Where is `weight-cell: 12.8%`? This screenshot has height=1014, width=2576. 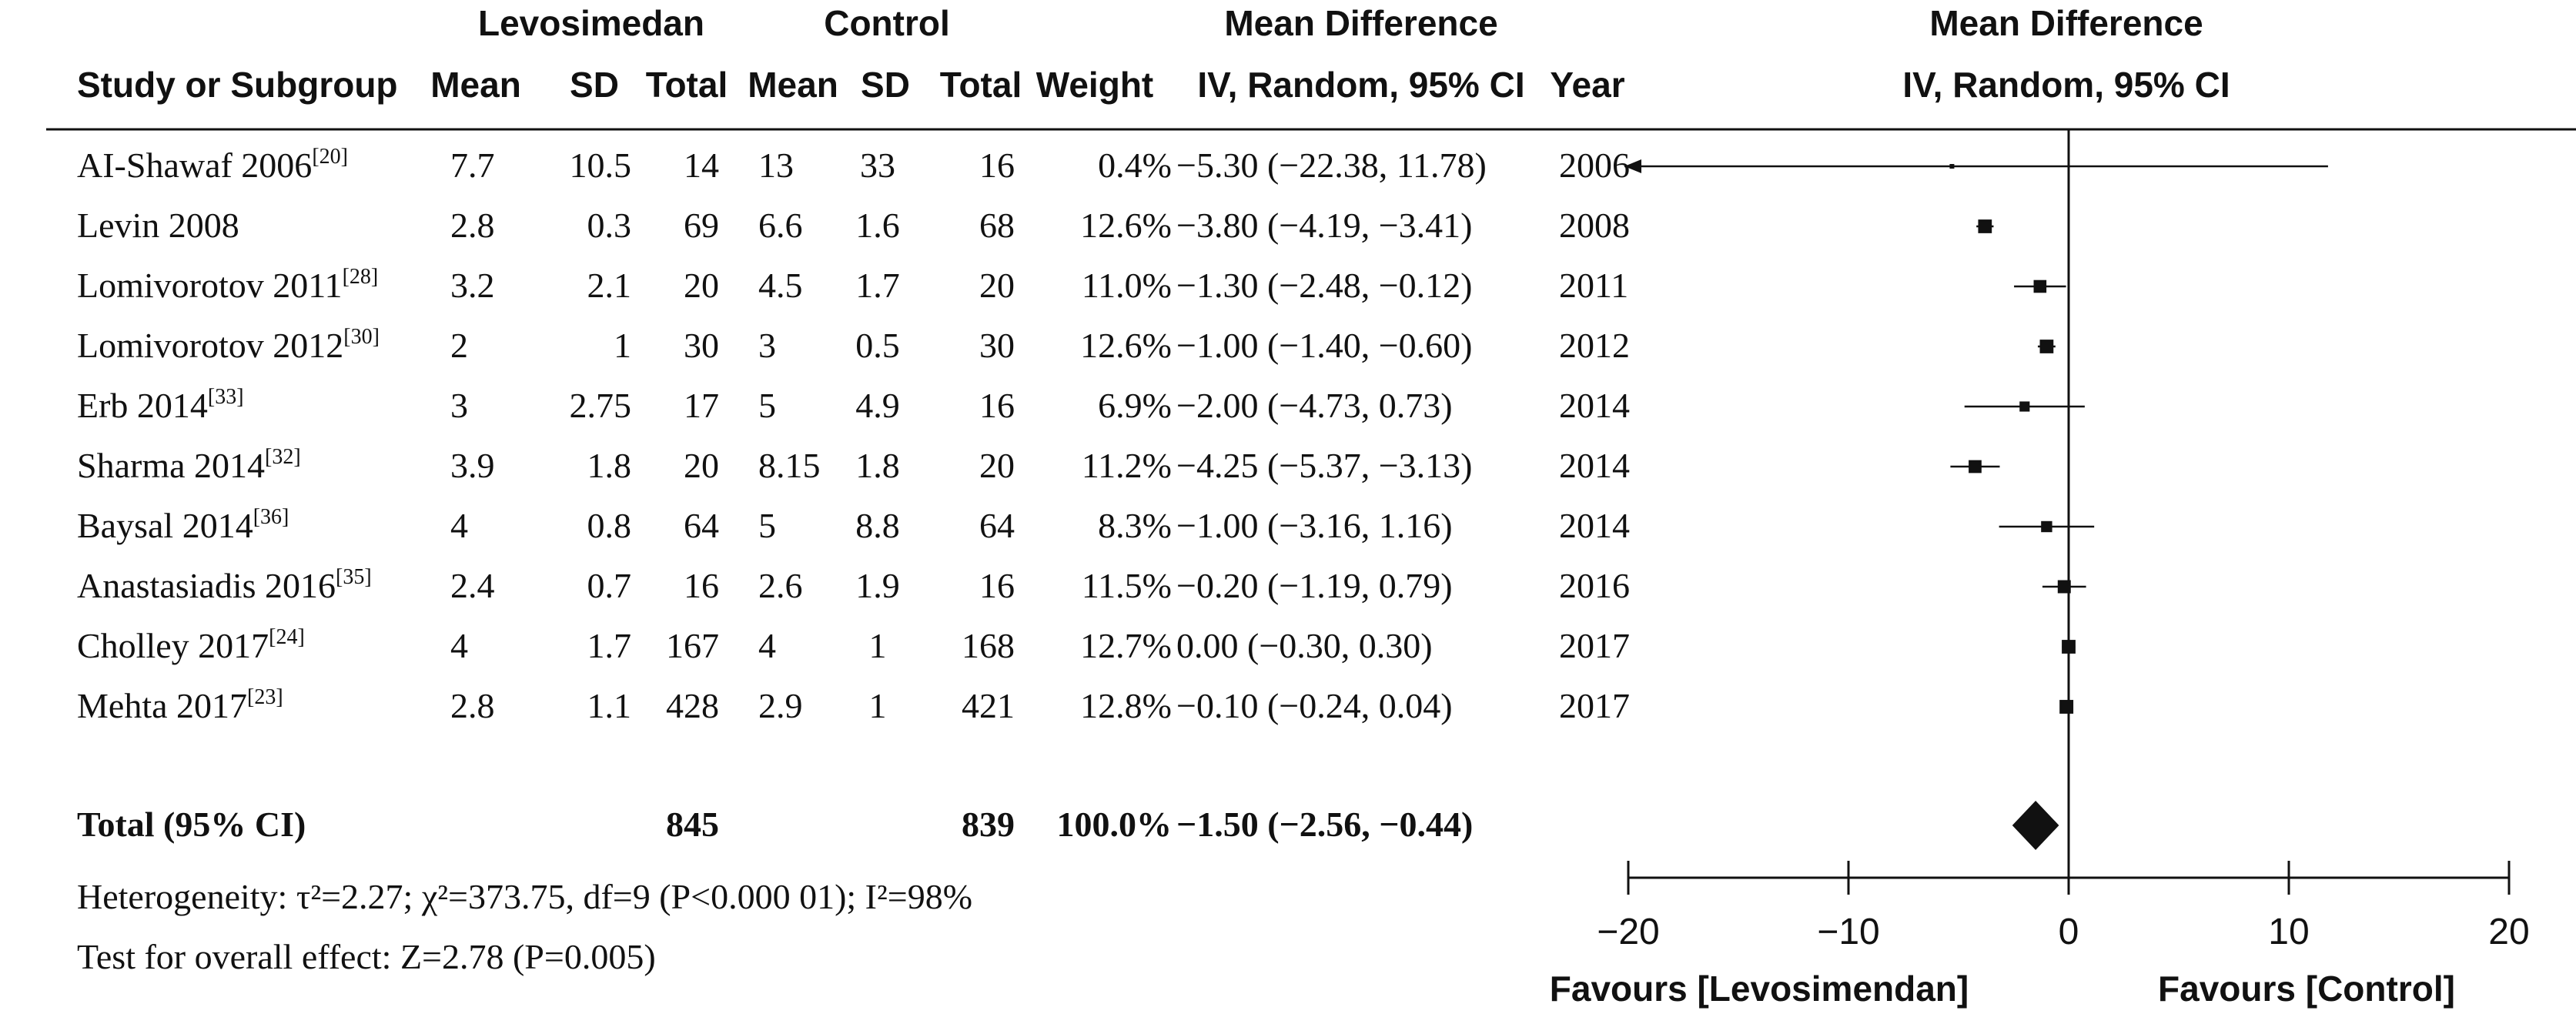
weight-cell: 12.8% is located at coordinates (1126, 706).